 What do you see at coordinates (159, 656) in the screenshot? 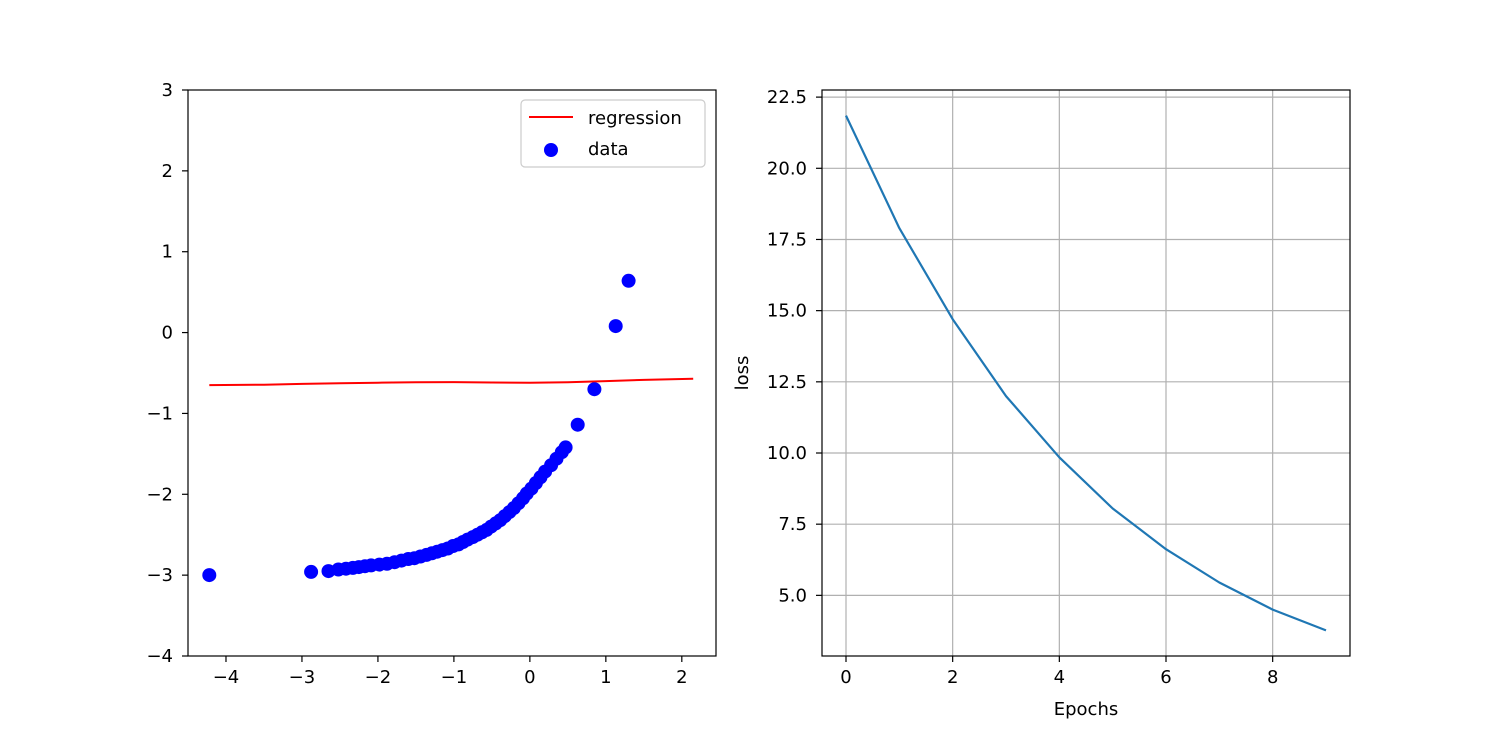
I see `y-tick-label: −4` at bounding box center [159, 656].